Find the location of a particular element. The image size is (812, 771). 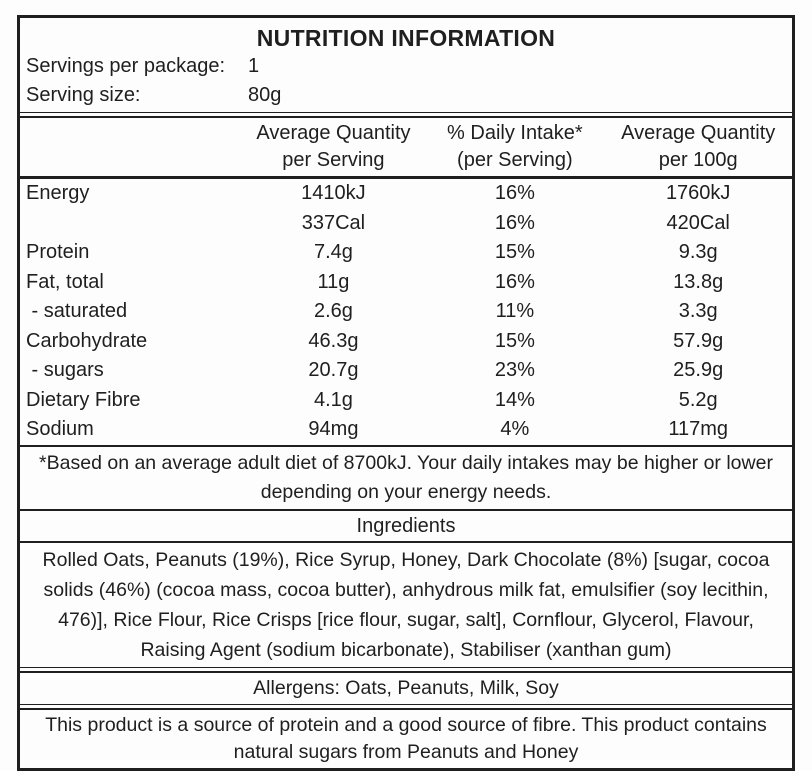

servings-per-package-row: Servings per package: 1 is located at coordinates (406, 66).